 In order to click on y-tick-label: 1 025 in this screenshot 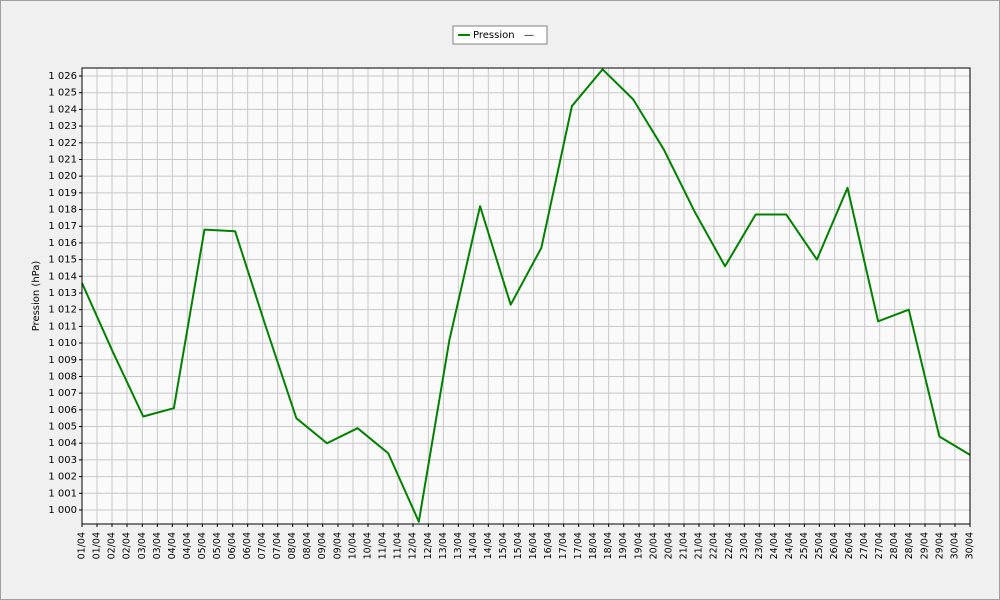, I will do `click(62, 93)`.